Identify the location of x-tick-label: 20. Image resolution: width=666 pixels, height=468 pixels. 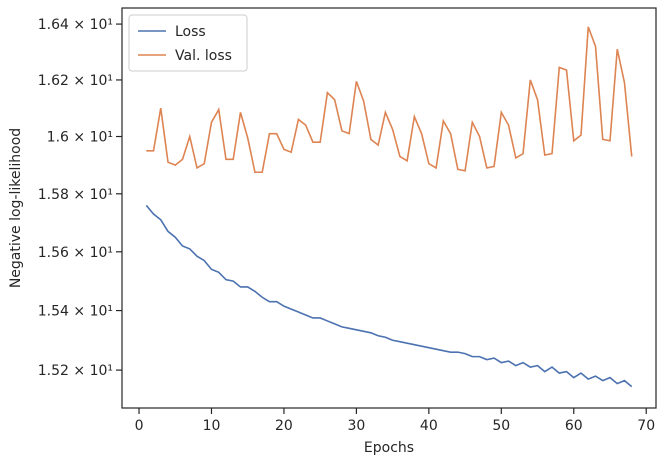
(284, 426).